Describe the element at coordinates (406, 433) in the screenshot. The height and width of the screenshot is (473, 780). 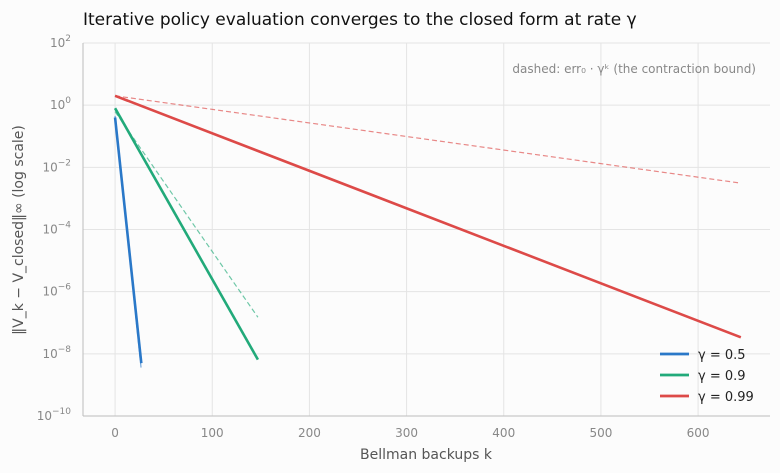
I see `x-tick-label: 300` at that location.